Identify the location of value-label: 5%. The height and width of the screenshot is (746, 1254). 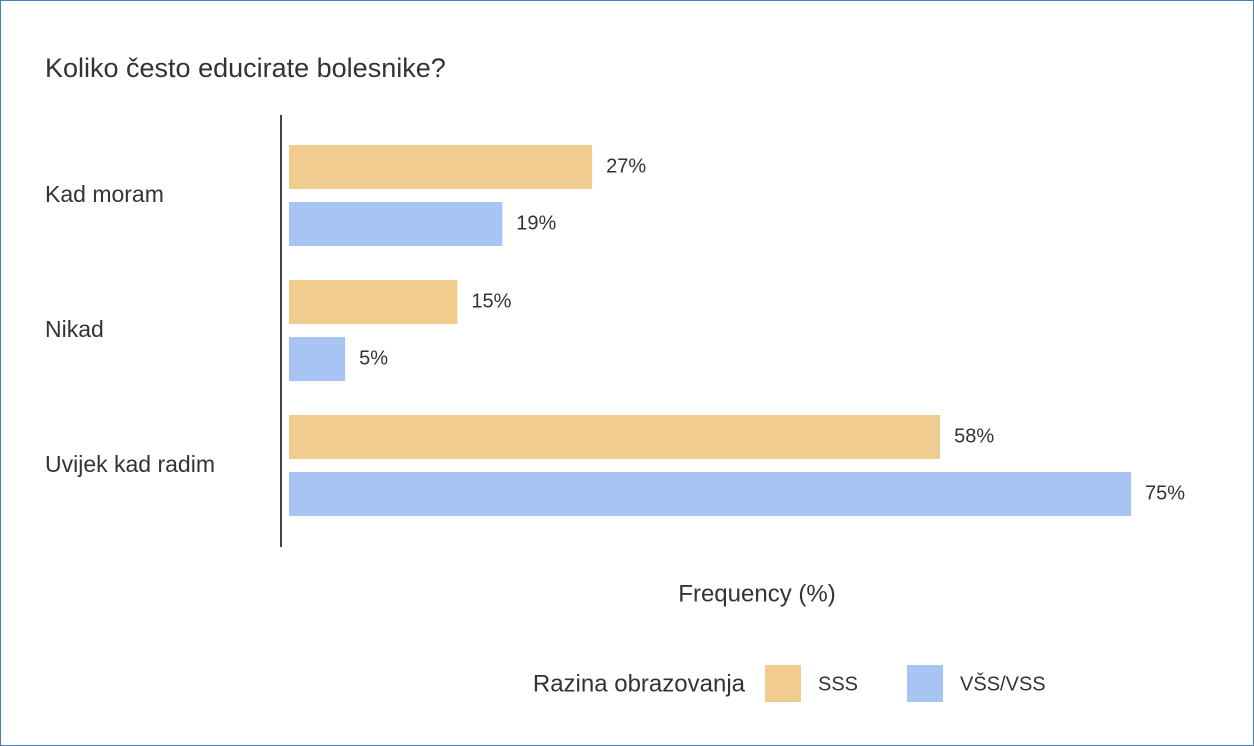
(373, 358).